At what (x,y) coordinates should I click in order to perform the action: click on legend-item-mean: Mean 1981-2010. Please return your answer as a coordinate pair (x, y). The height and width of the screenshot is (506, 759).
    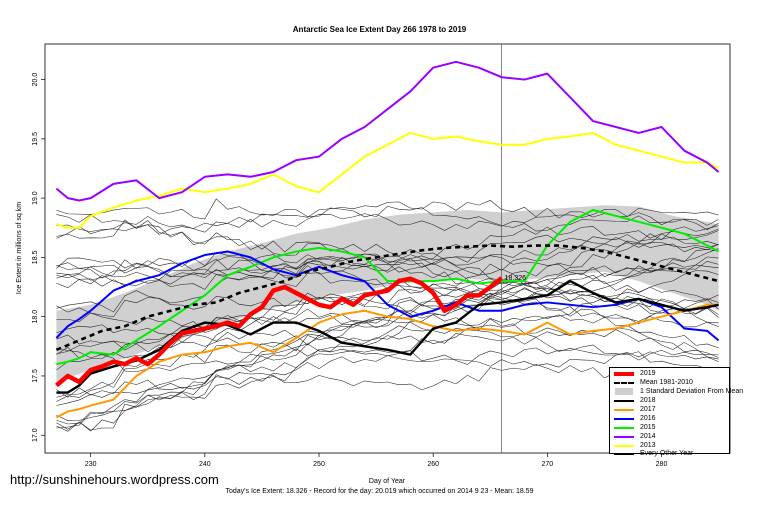
    Looking at the image, I should click on (669, 383).